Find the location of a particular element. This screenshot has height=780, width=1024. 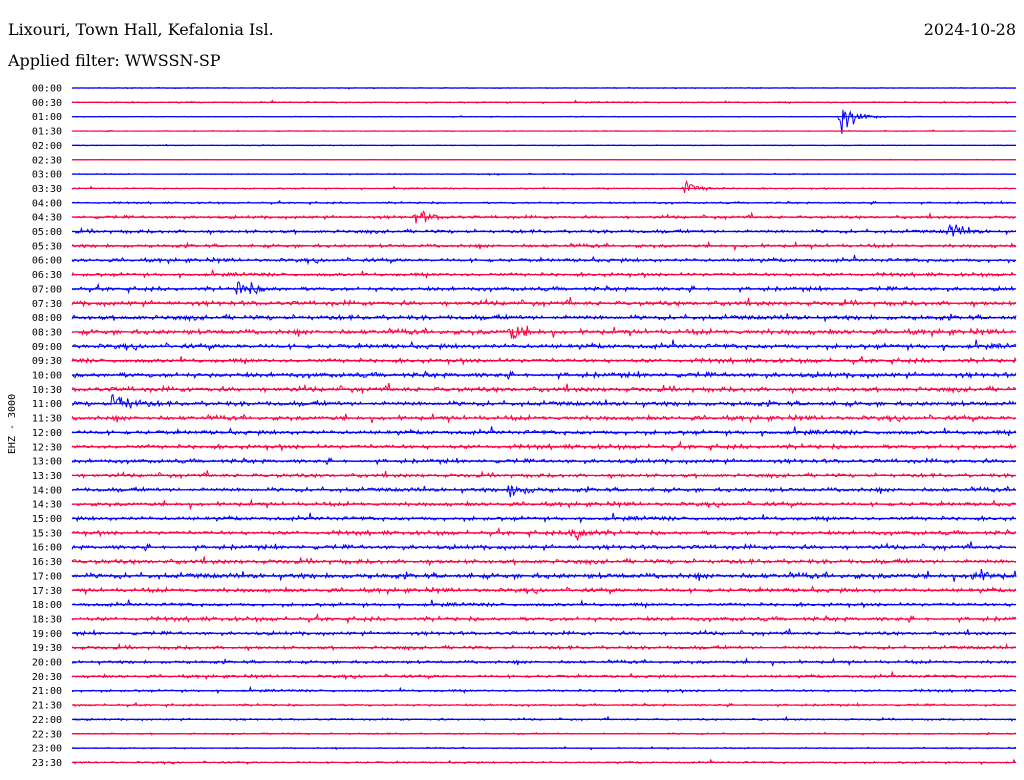

tick-label: 00:30 is located at coordinates (47, 103).